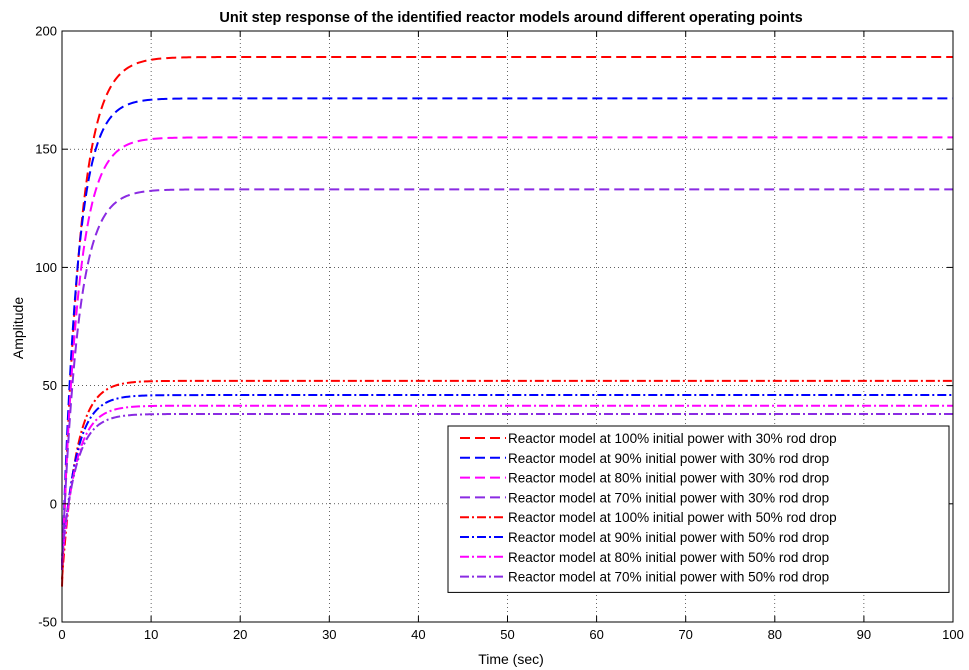 The height and width of the screenshot is (670, 969). Describe the element at coordinates (50, 385) in the screenshot. I see `y-tick-label: 50` at that location.